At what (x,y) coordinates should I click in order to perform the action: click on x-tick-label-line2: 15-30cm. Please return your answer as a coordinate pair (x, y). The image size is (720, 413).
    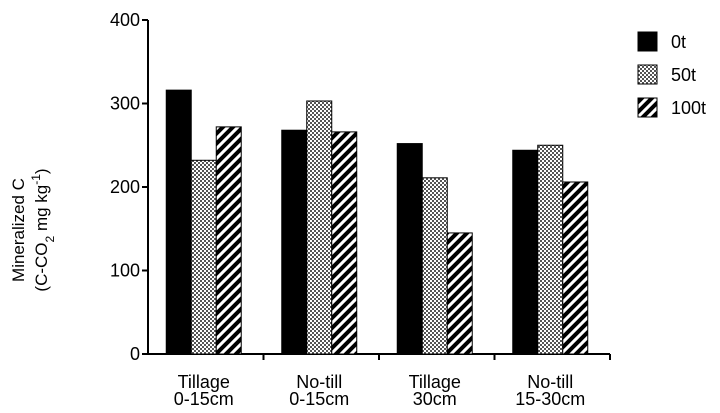
    Looking at the image, I should click on (550, 399).